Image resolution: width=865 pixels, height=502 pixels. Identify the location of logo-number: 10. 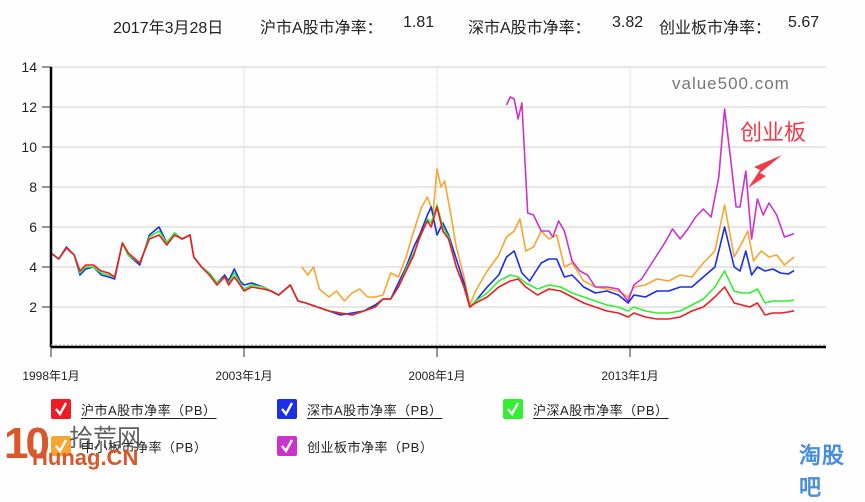
(27, 443).